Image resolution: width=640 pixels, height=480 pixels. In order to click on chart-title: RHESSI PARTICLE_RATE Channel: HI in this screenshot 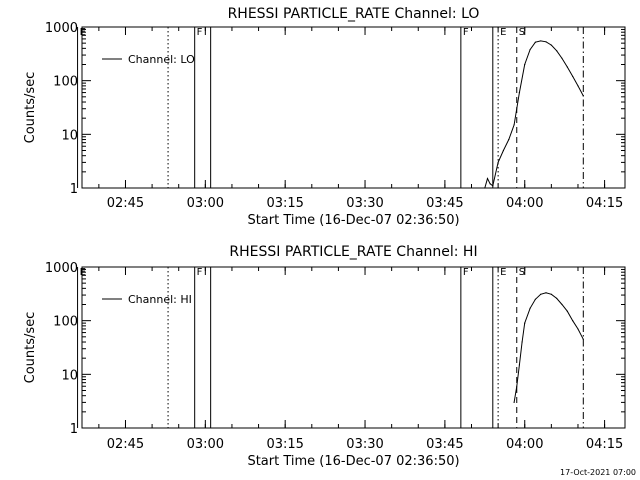, I will do `click(353, 252)`.